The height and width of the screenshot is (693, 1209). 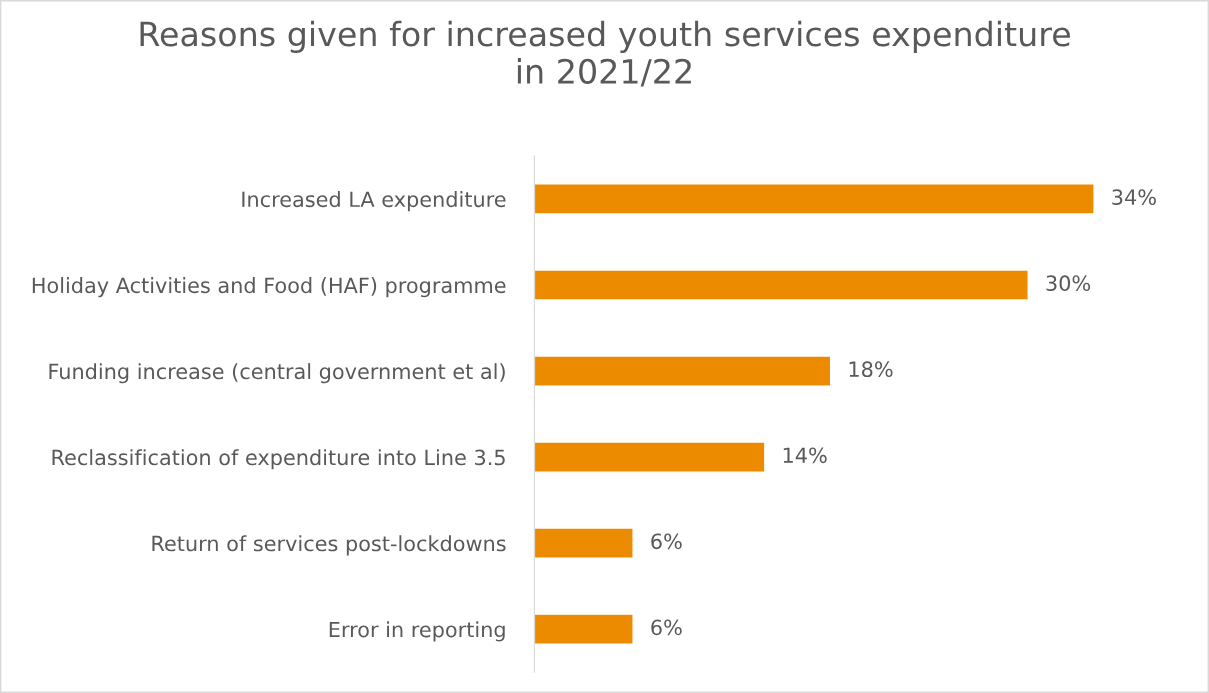 I want to click on data-label: 14%, so click(x=805, y=455).